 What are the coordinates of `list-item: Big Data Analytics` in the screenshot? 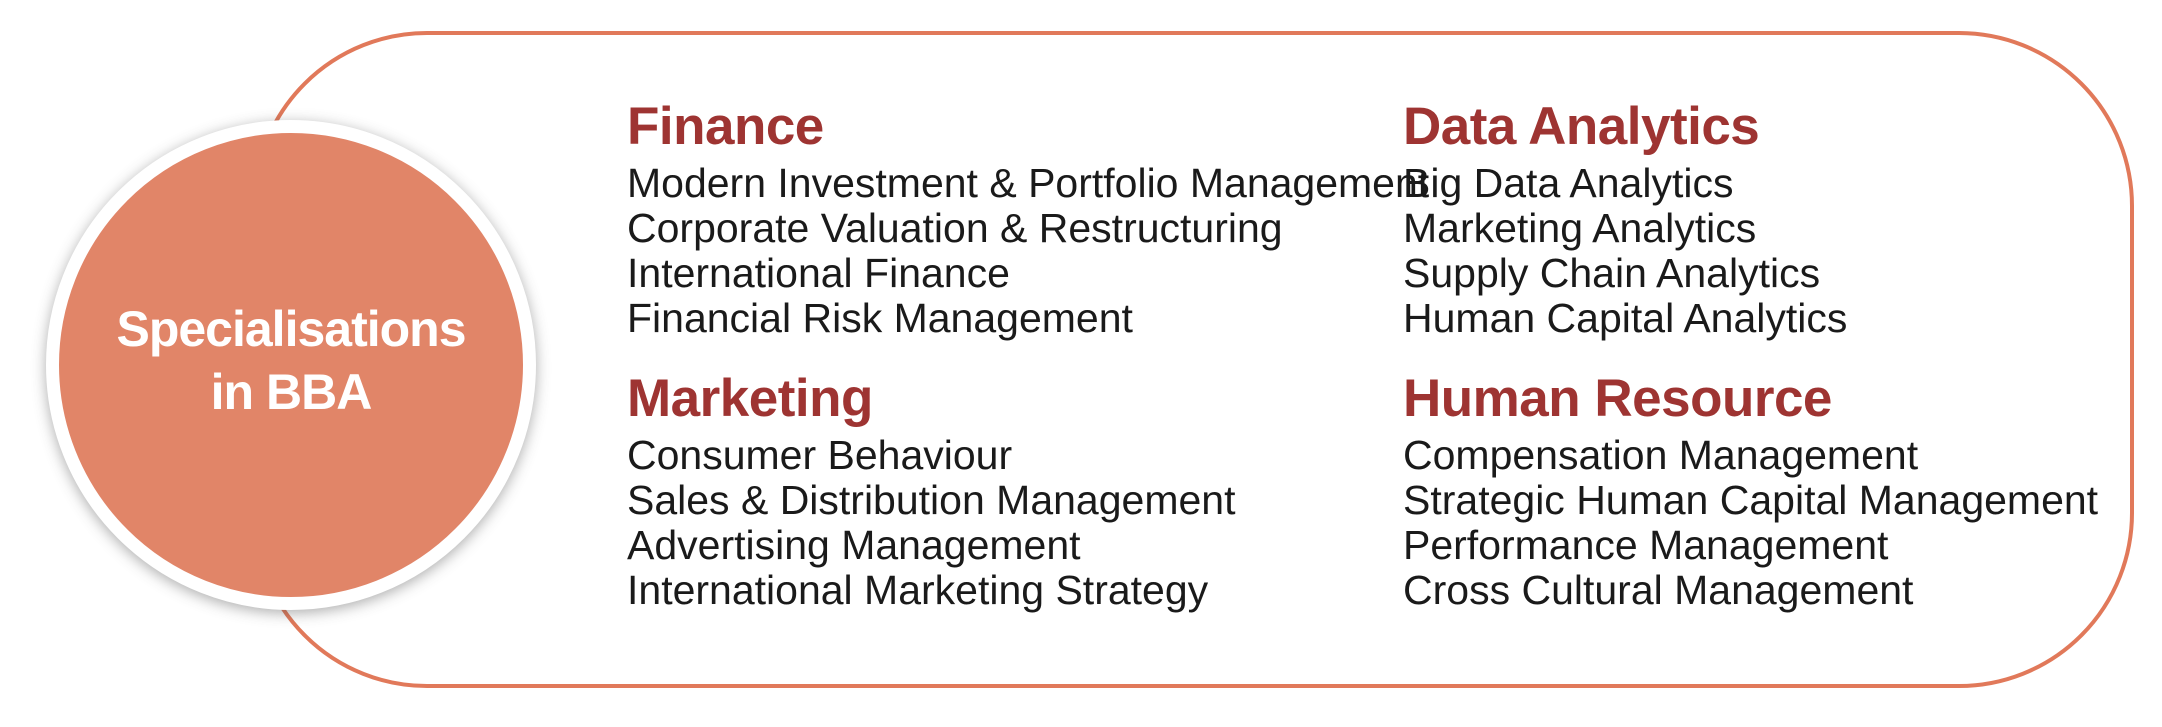 It's located at (1568, 183).